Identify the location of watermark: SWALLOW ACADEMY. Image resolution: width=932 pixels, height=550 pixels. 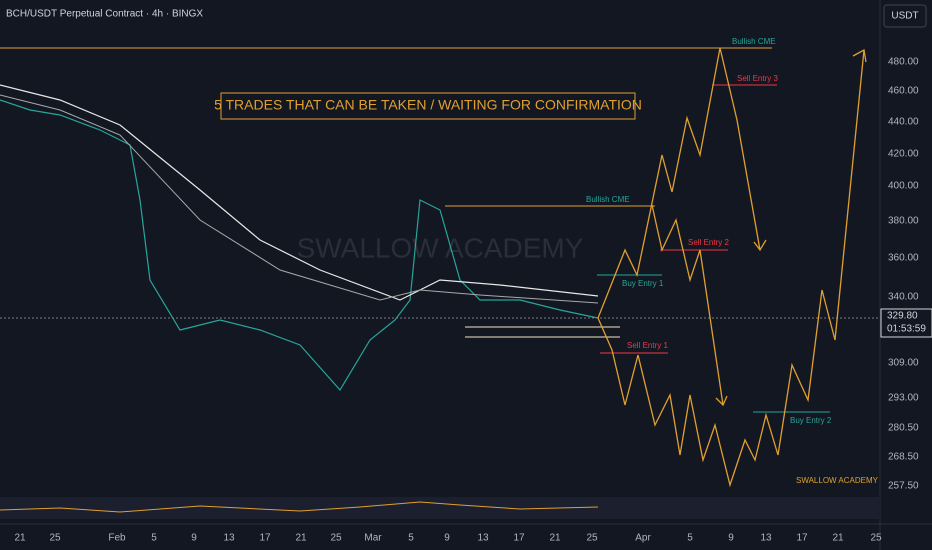
(440, 247).